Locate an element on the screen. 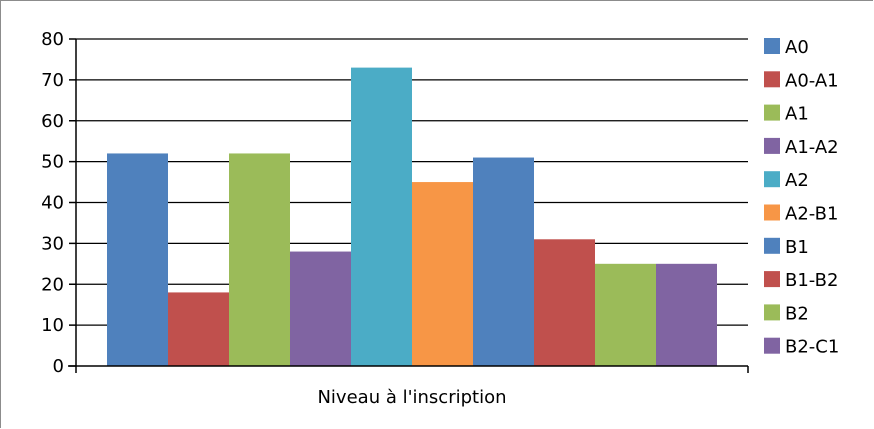 Image resolution: width=874 pixels, height=429 pixels. legend-swatch-b2 is located at coordinates (772, 312).